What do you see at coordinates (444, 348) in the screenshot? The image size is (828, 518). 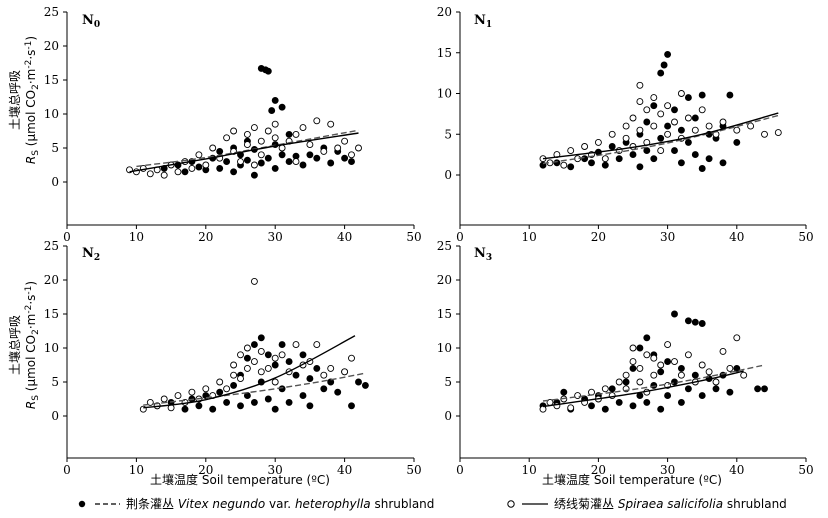 I see `y-tick-label: 10` at bounding box center [444, 348].